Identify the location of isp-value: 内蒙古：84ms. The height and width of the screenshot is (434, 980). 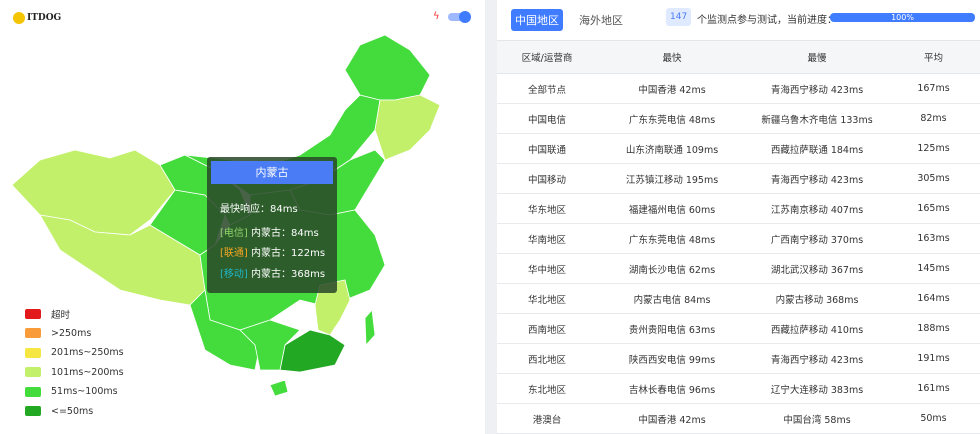
(285, 233).